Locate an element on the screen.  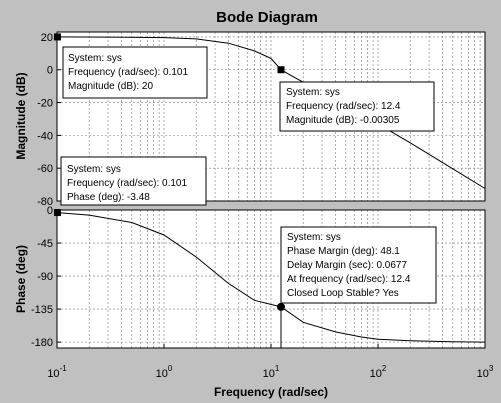
x-tick-label: 10² is located at coordinates (378, 372).